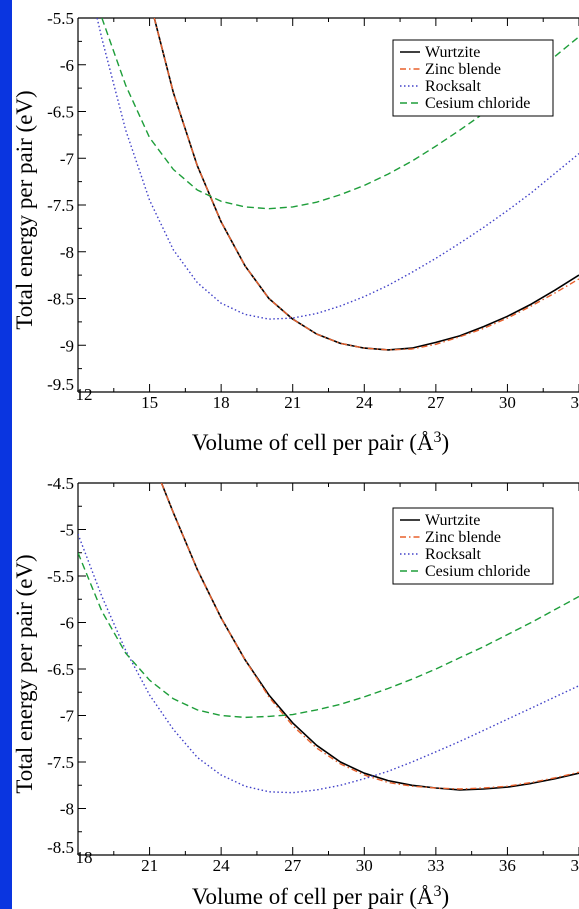  I want to click on x-tick-label: 12, so click(84, 394).